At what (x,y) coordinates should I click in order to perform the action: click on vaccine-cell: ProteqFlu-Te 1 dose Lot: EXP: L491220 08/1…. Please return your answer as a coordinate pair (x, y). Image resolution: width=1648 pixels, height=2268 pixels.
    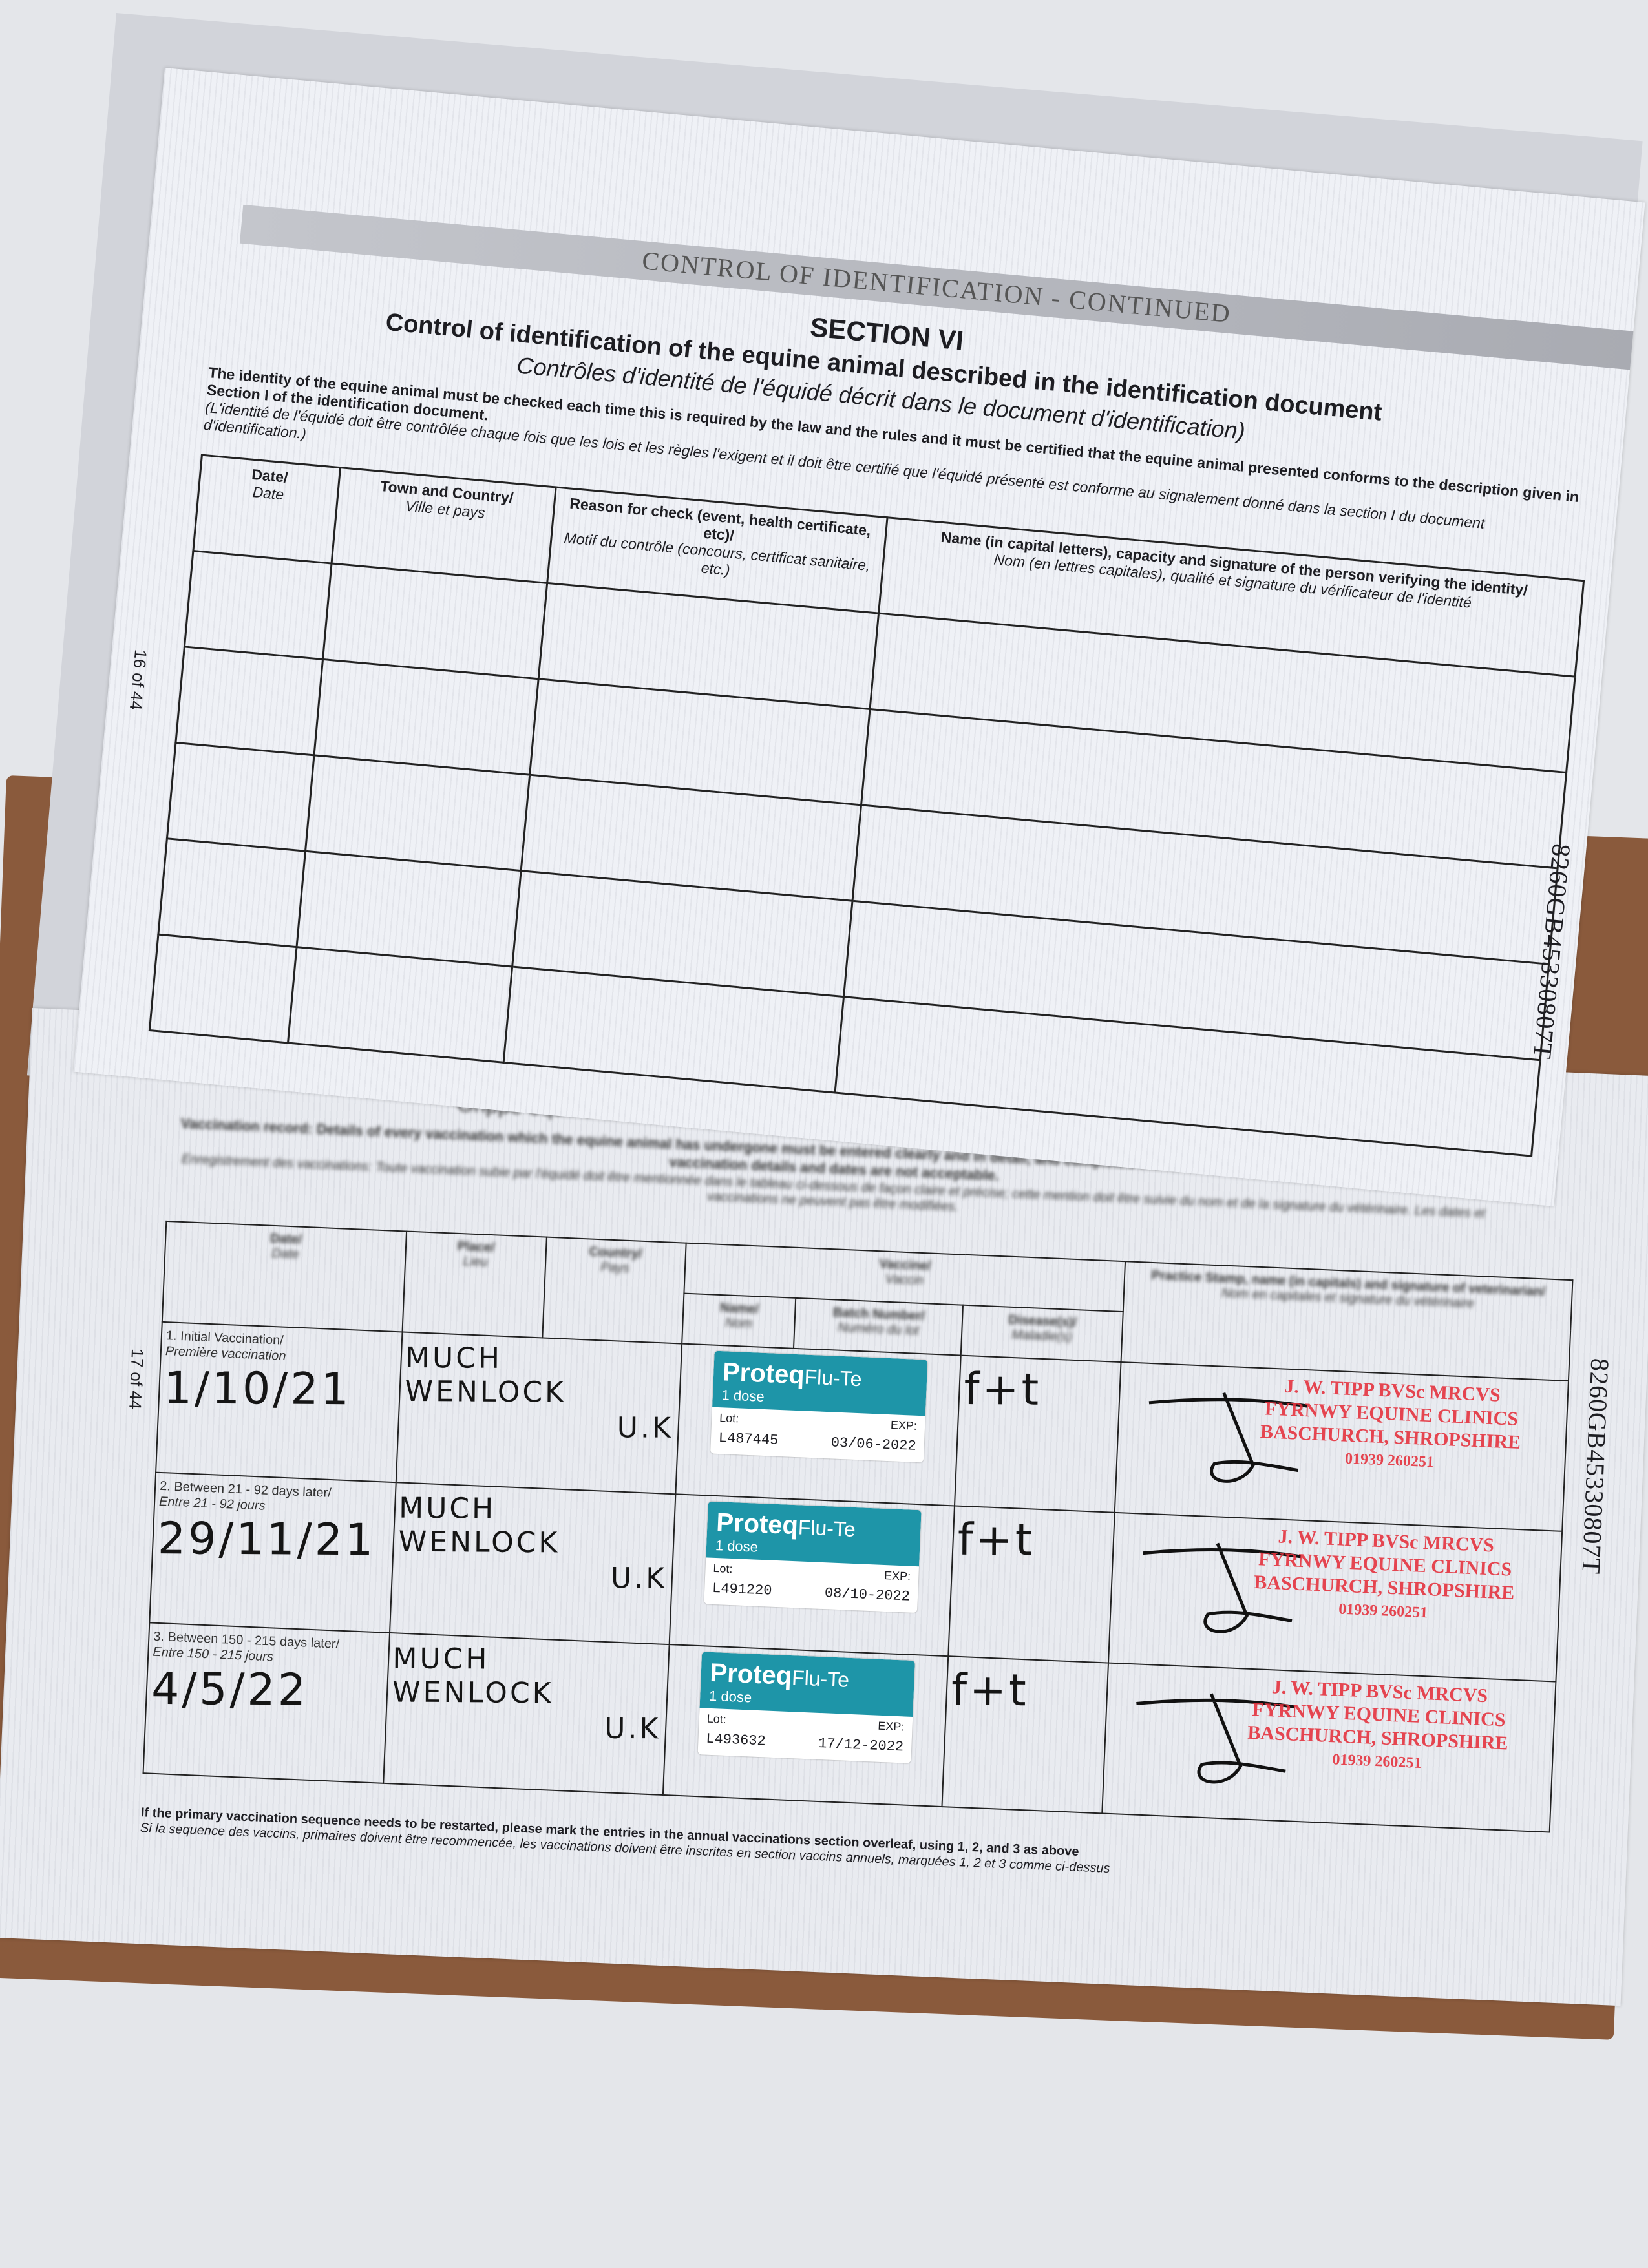
    Looking at the image, I should click on (812, 1576).